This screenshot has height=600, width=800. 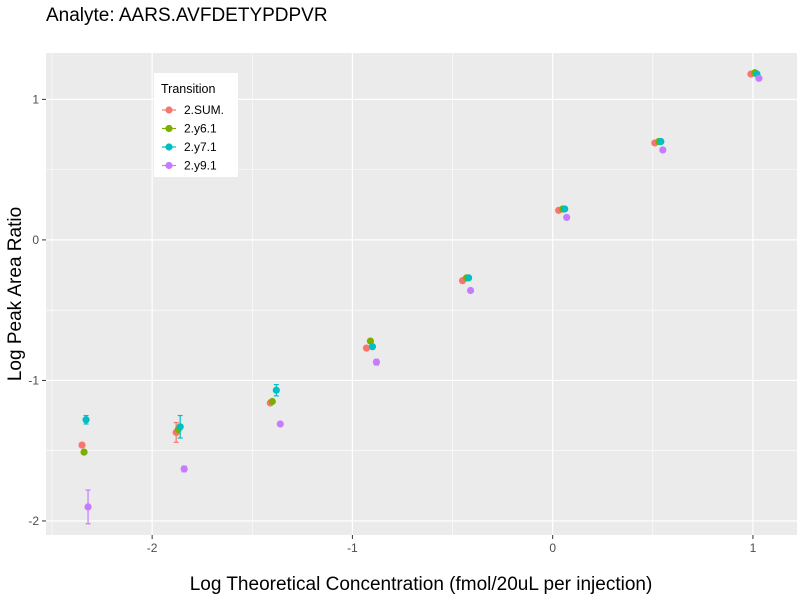 I want to click on y-axis-title: Log Peak Area Ratio, so click(x=15, y=294).